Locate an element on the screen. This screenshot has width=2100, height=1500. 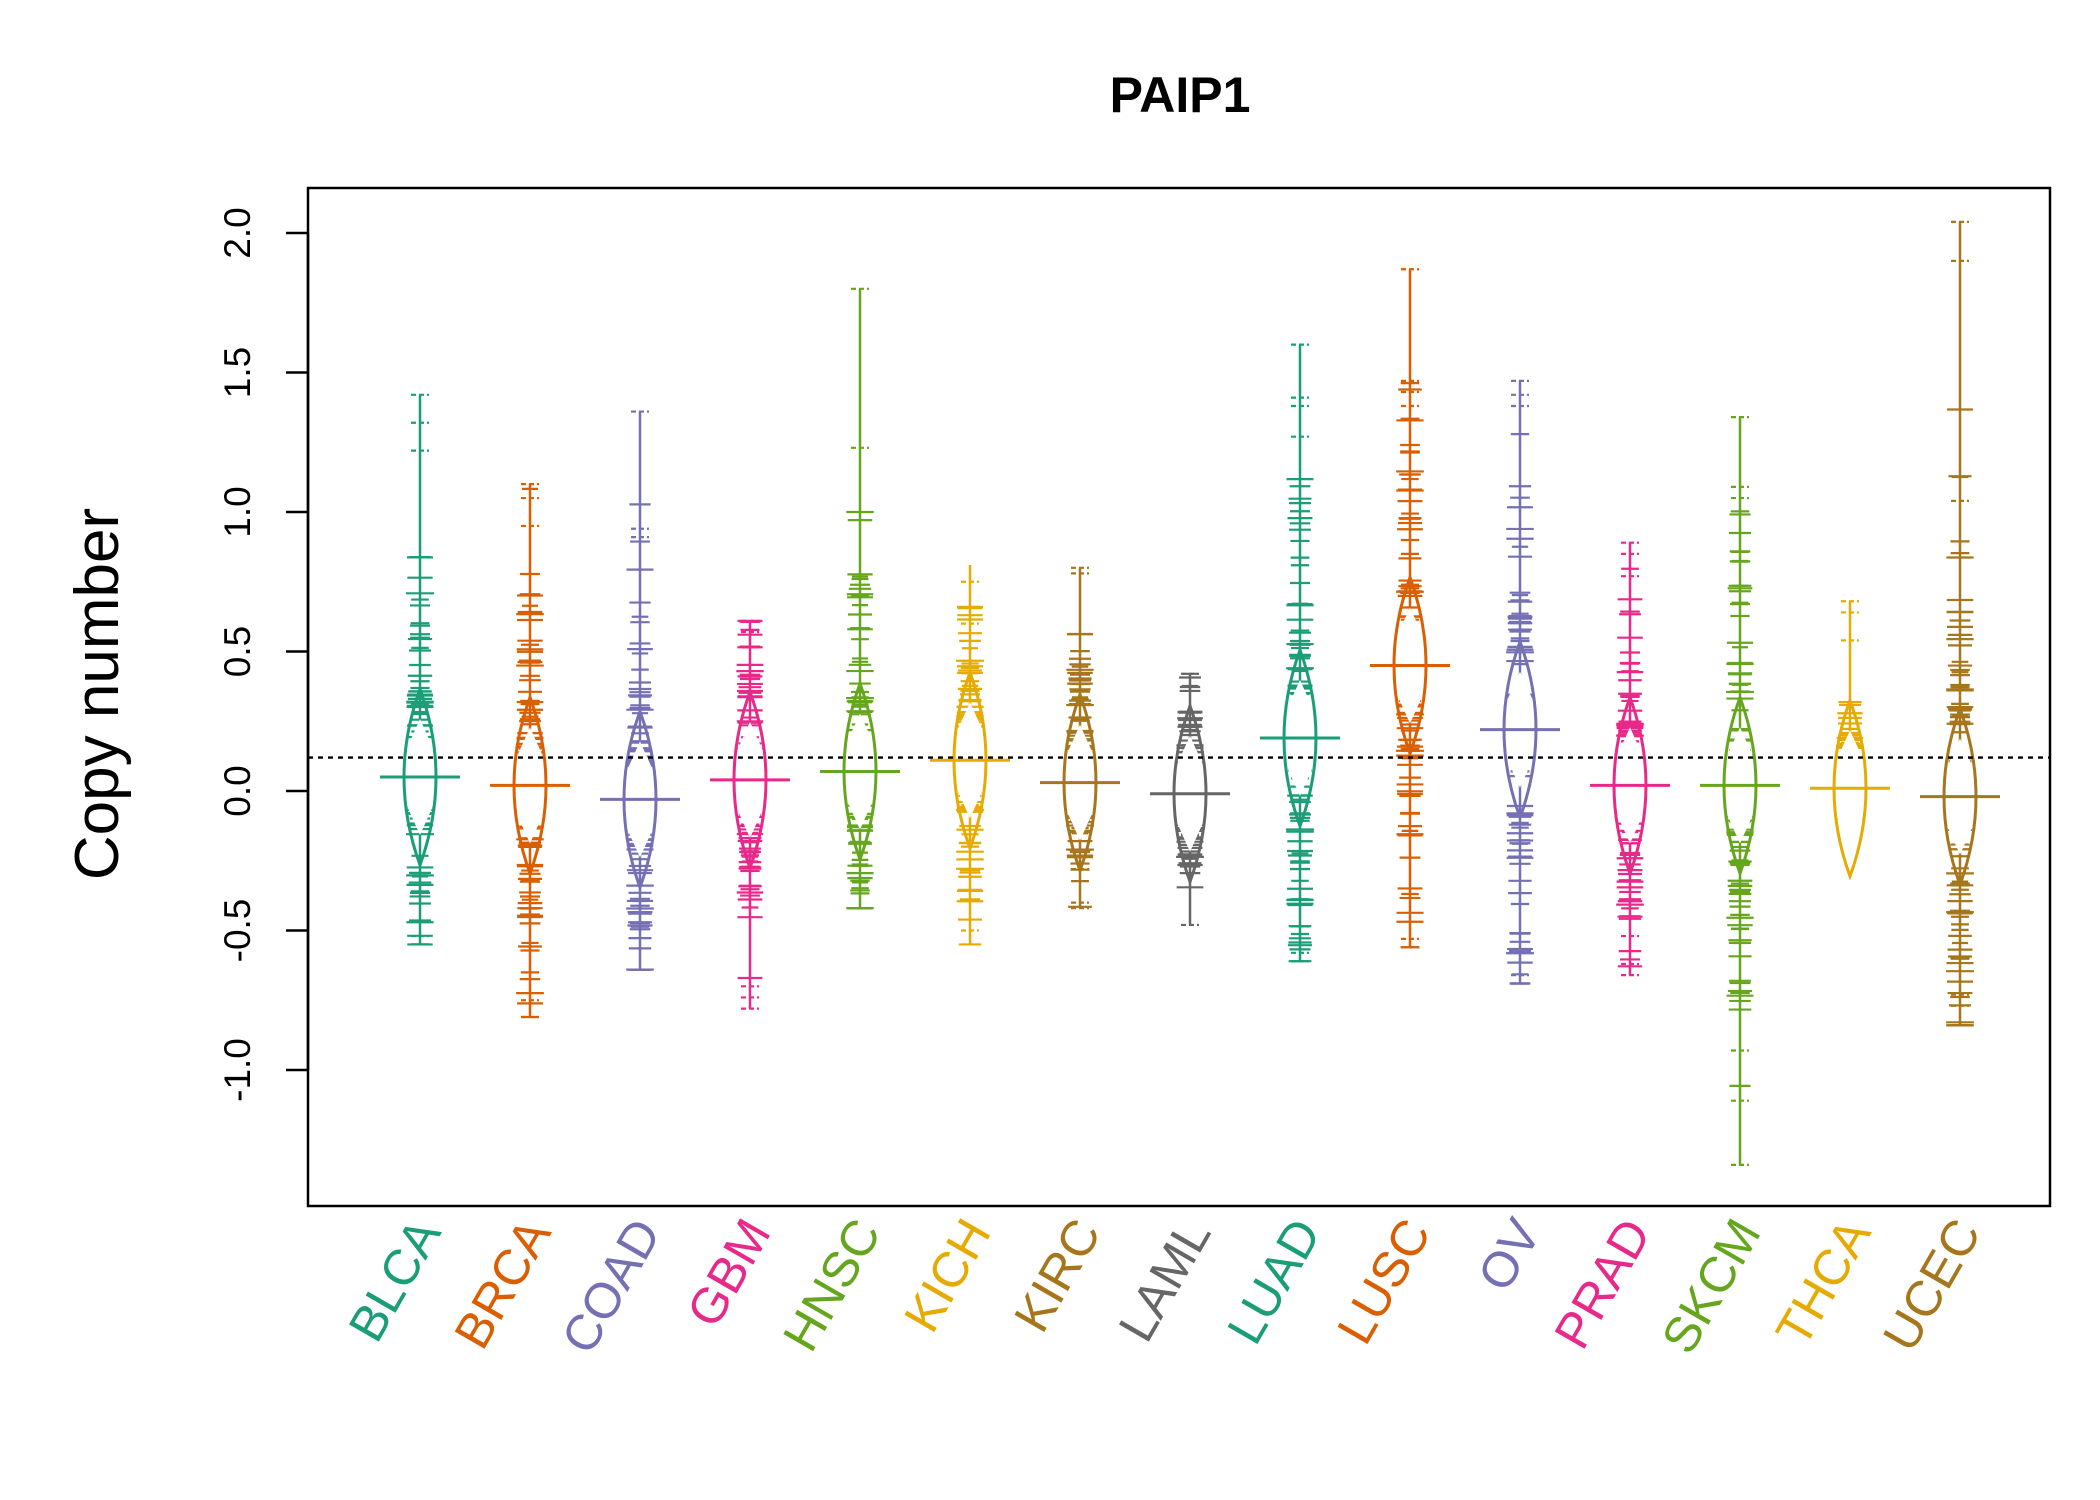
bean-thca is located at coordinates (1850, 740).